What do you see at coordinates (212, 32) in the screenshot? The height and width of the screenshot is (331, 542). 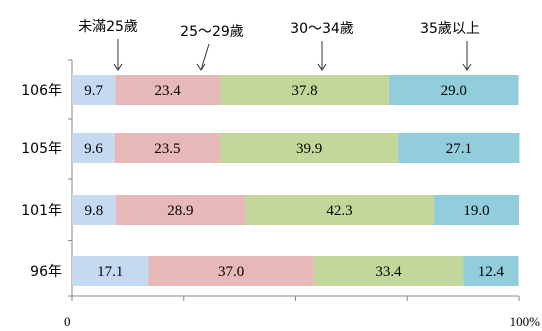 I see `legend-label: 25～29歲` at bounding box center [212, 32].